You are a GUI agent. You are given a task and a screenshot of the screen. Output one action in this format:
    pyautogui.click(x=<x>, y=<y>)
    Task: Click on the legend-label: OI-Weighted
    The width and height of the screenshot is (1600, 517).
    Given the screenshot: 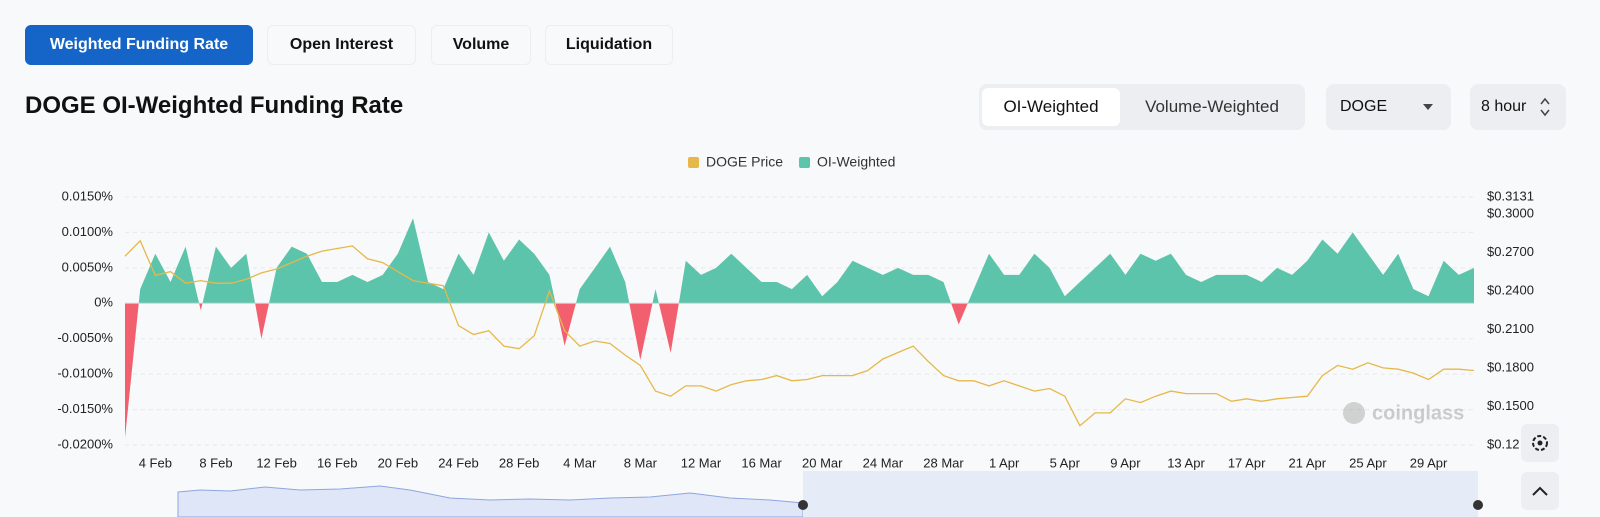 What is the action you would take?
    pyautogui.click(x=856, y=162)
    